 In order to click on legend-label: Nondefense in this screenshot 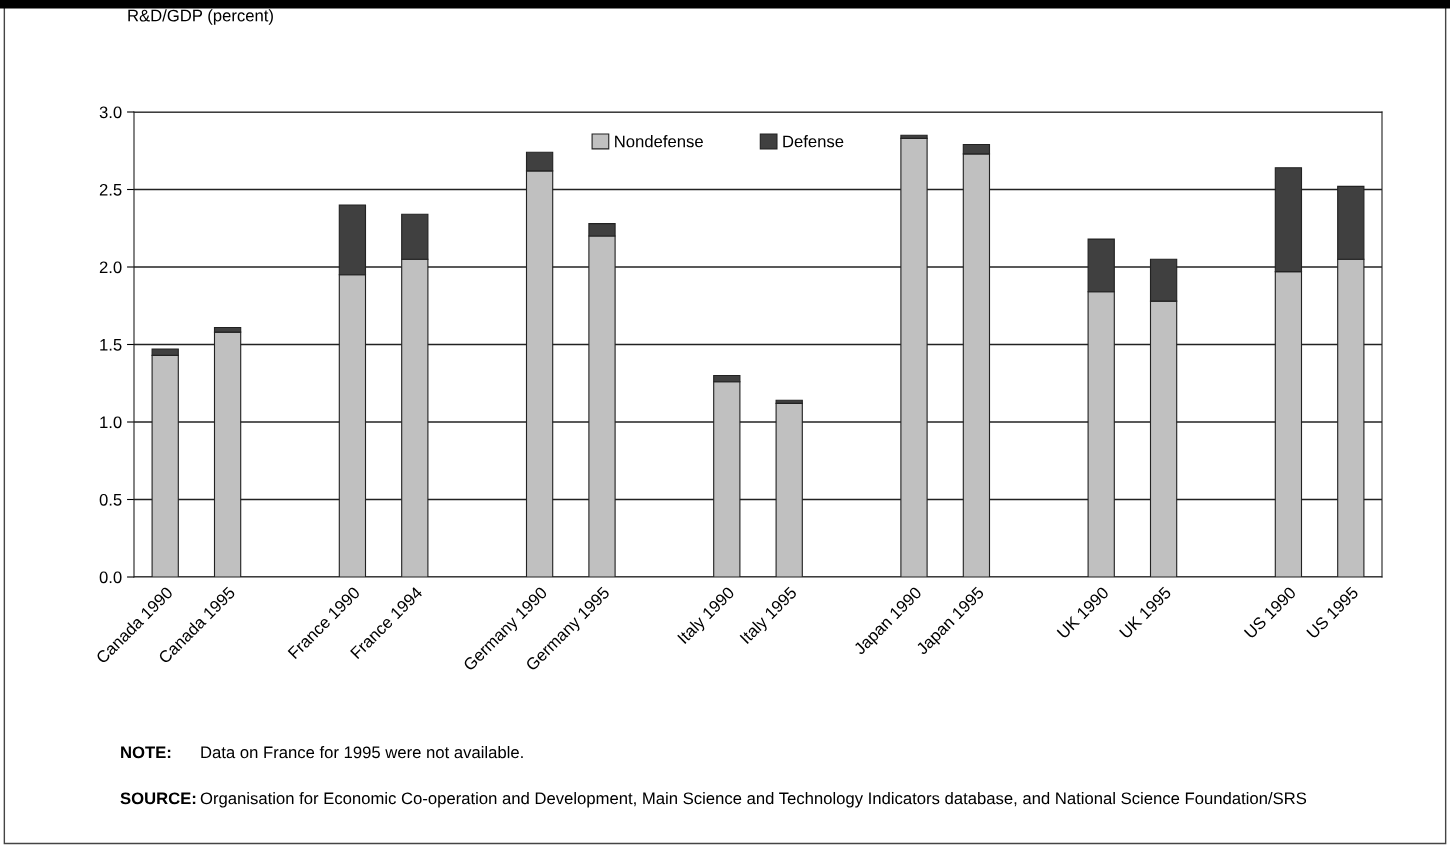, I will do `click(659, 141)`.